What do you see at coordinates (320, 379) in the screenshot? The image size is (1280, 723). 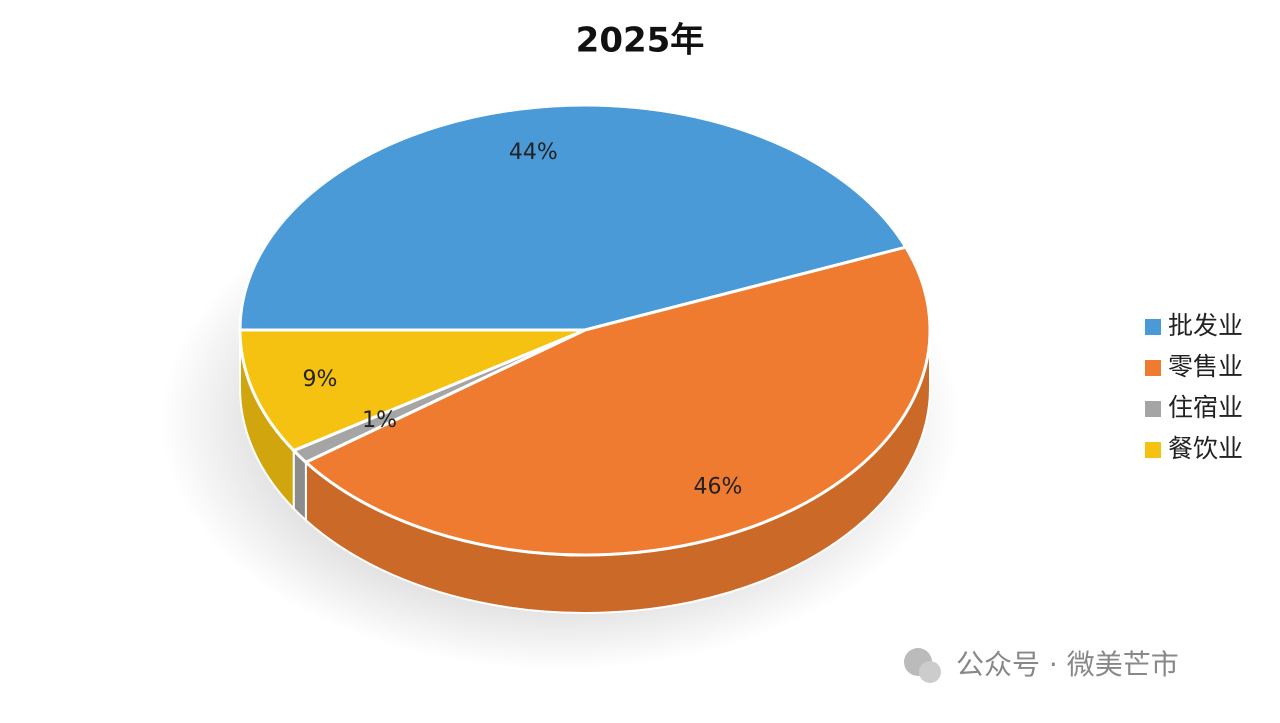 I see `data-label: 9%` at bounding box center [320, 379].